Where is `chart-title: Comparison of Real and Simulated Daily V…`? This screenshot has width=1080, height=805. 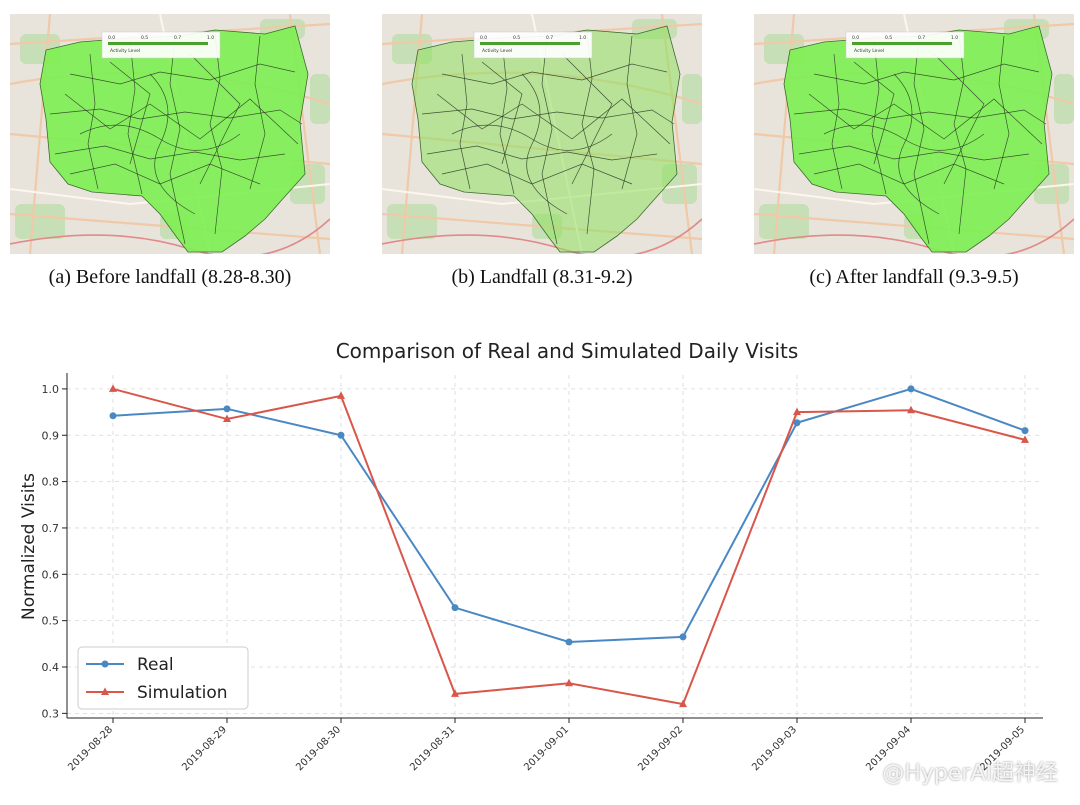 chart-title: Comparison of Real and Simulated Daily V… is located at coordinates (567, 351).